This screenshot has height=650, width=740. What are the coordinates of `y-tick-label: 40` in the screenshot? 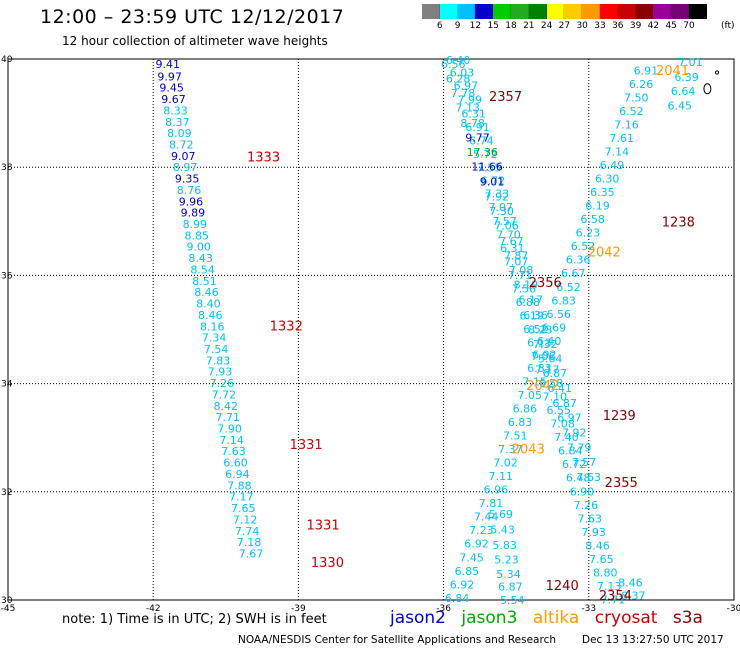 It's located at (7, 60).